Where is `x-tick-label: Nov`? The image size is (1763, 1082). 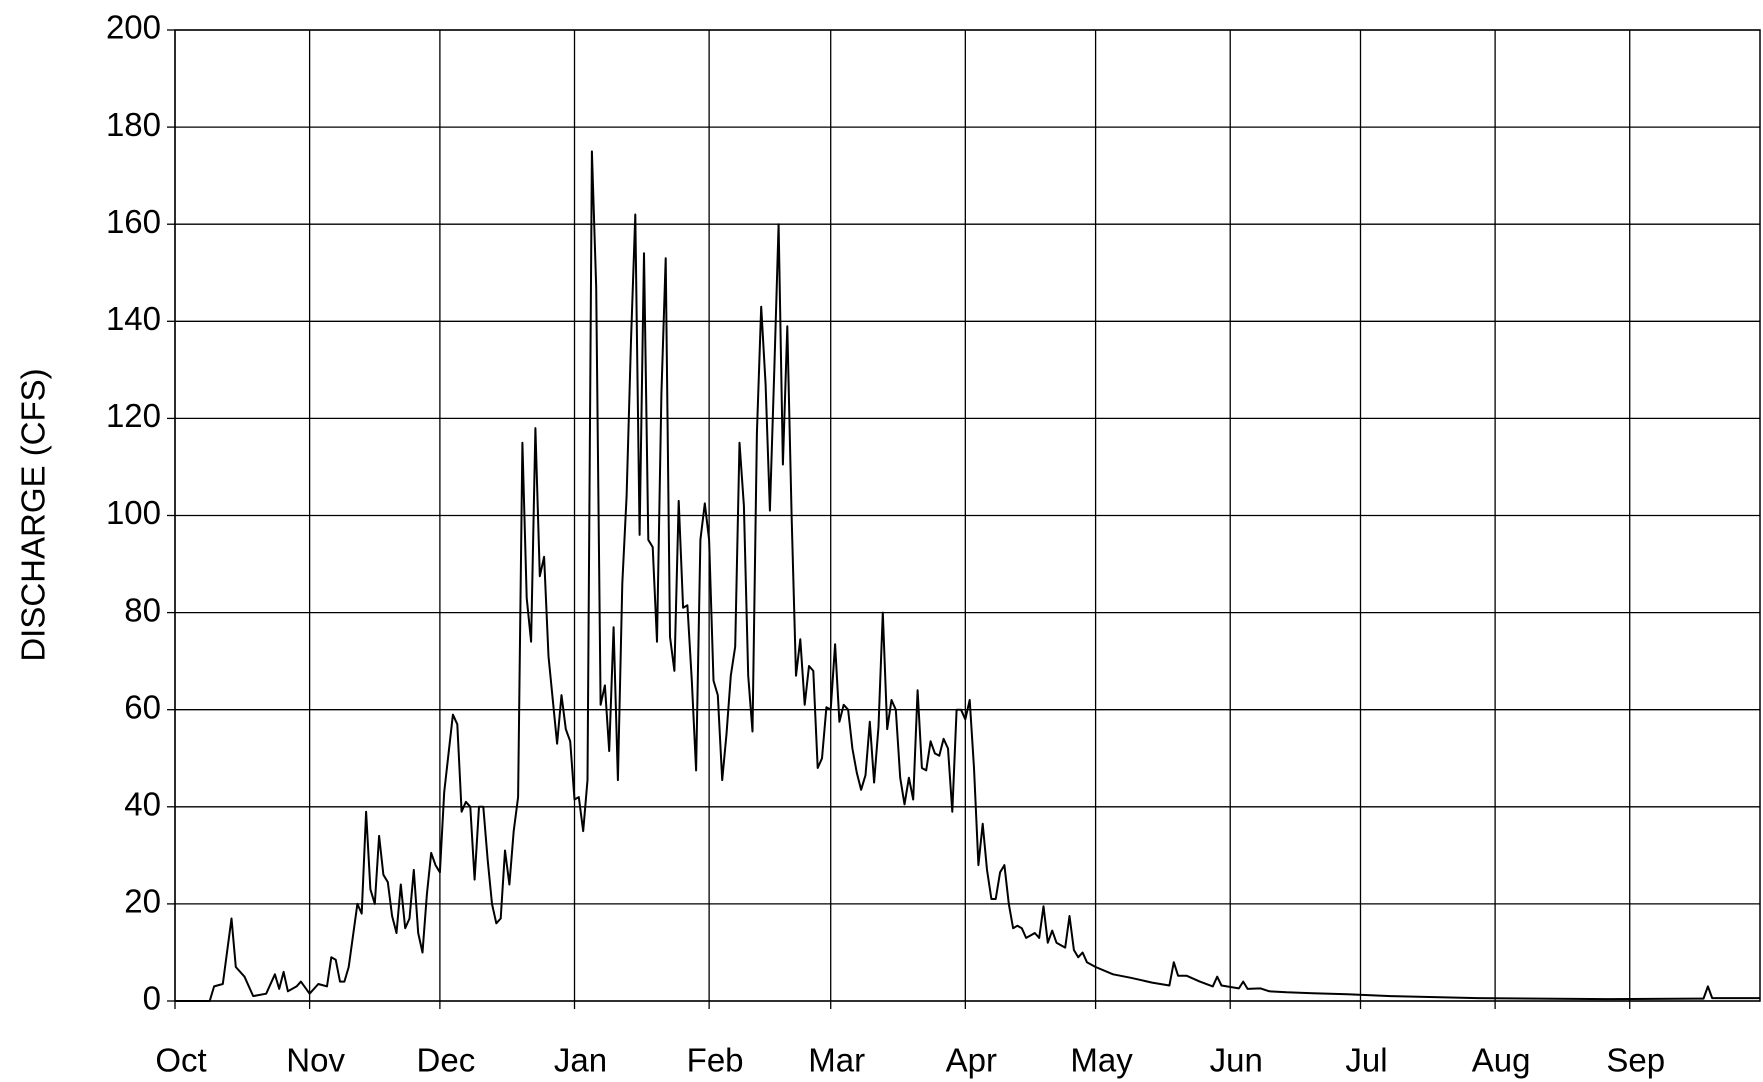 x-tick-label: Nov is located at coordinates (315, 1060).